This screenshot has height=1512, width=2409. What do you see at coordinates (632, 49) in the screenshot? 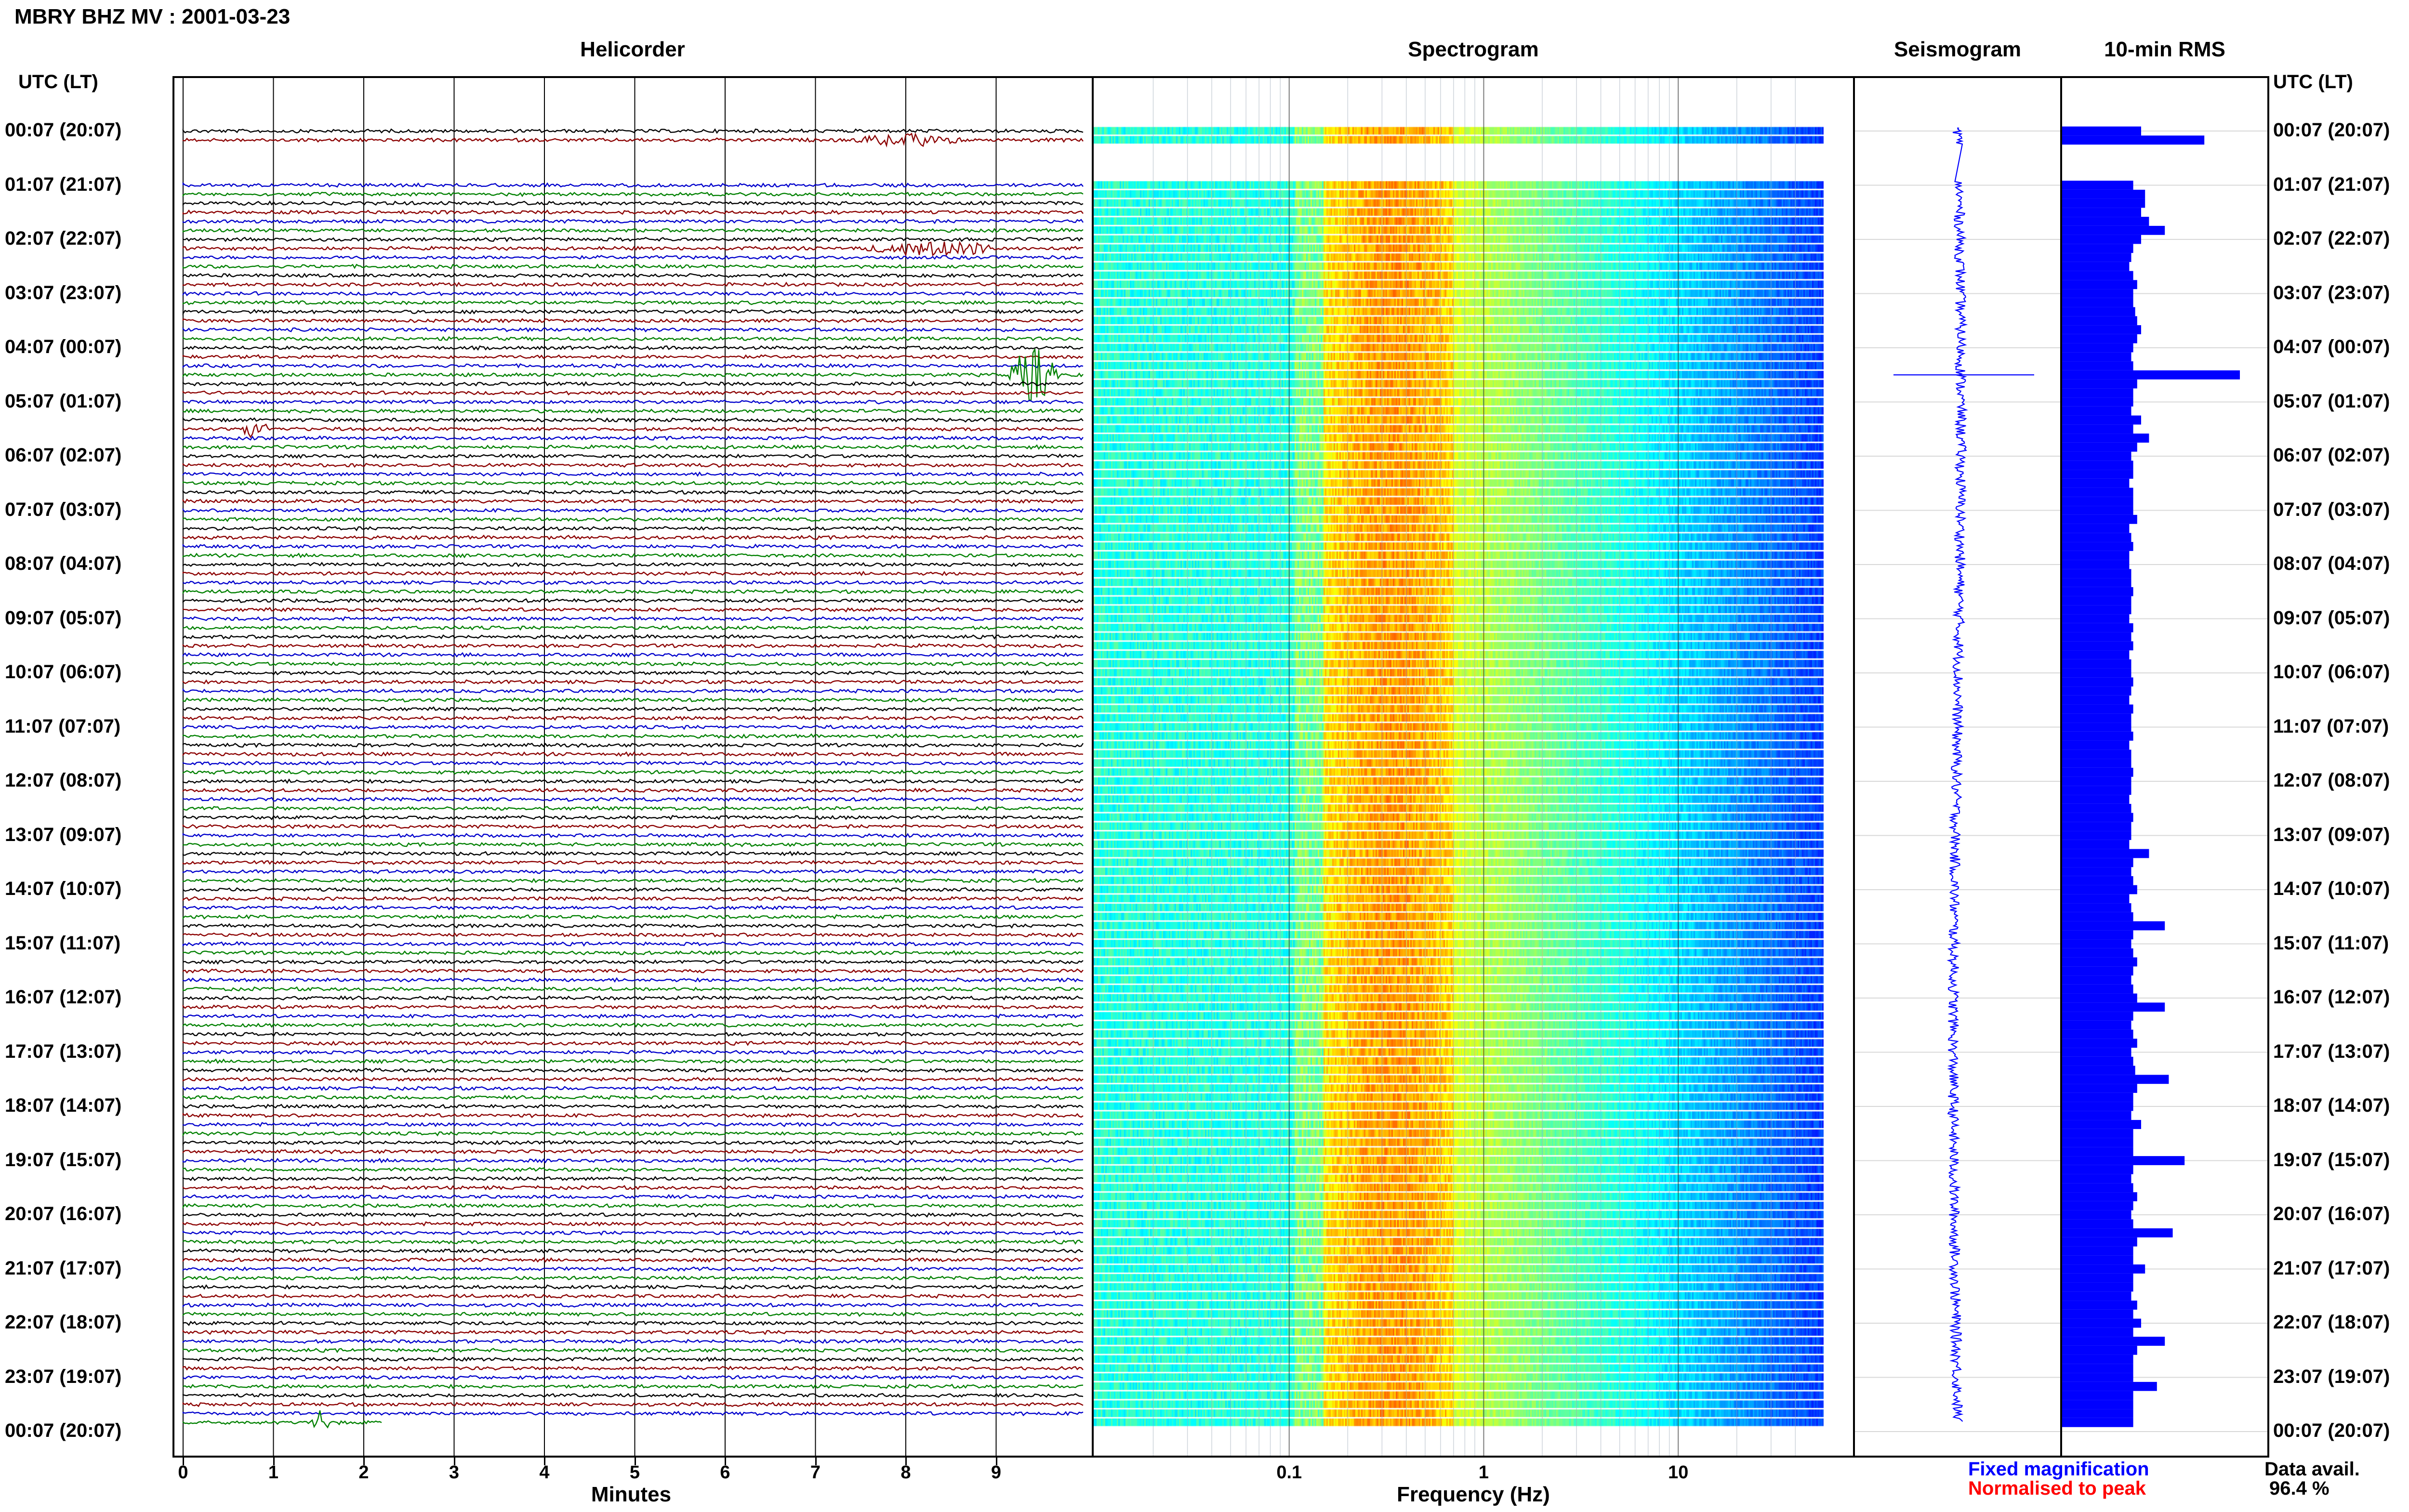
I see `helicorder-title: Helicorder` at bounding box center [632, 49].